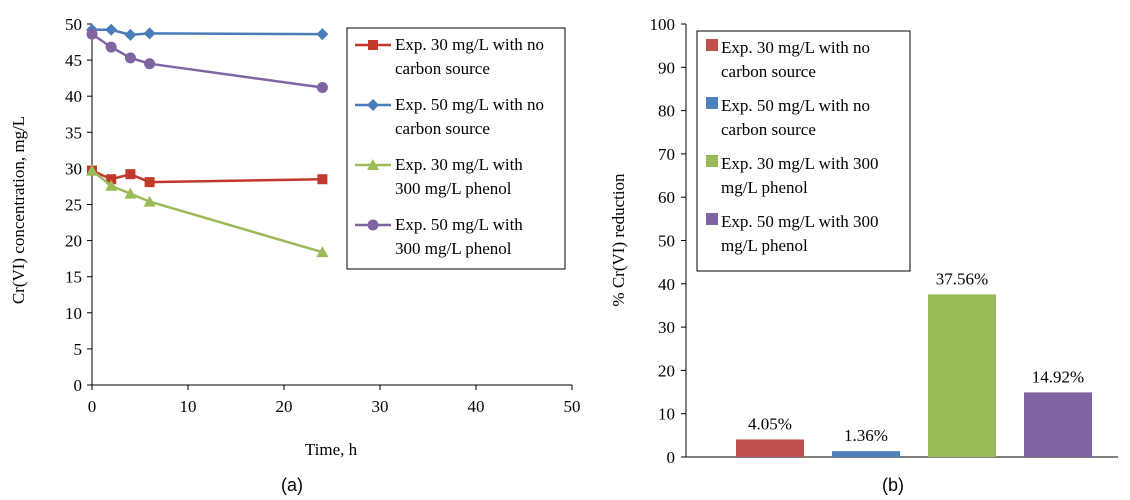  I want to click on bar-group-1: 4.05%, so click(770, 435).